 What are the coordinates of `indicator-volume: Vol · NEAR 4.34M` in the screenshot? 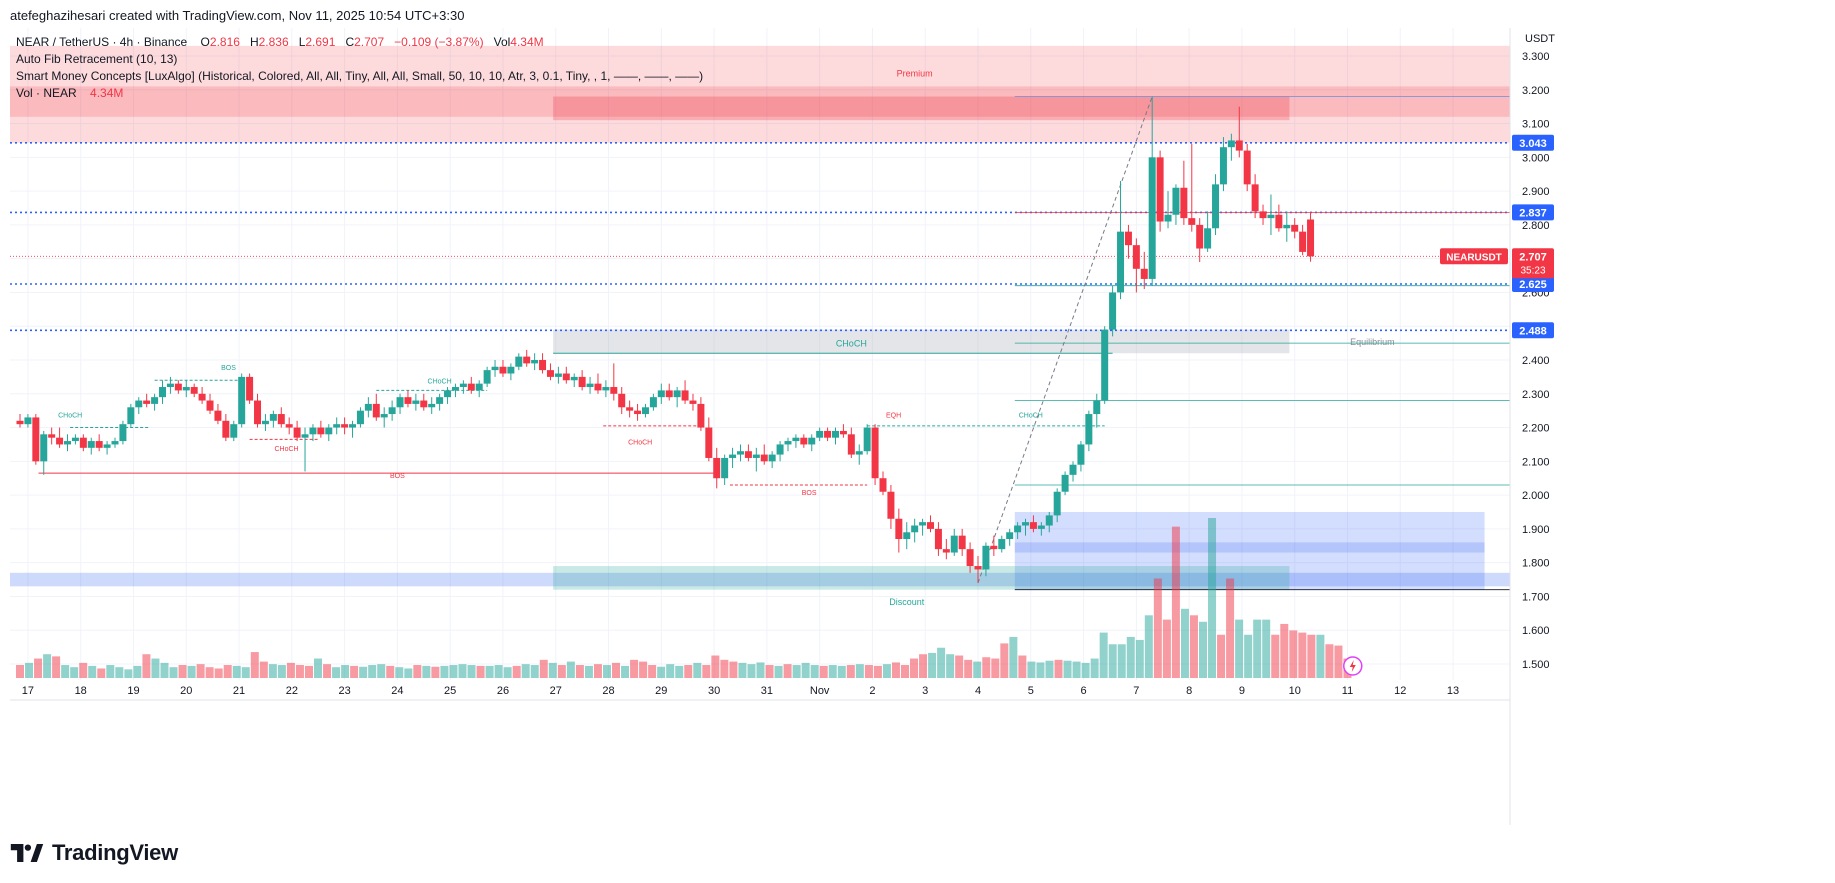 It's located at (359, 93).